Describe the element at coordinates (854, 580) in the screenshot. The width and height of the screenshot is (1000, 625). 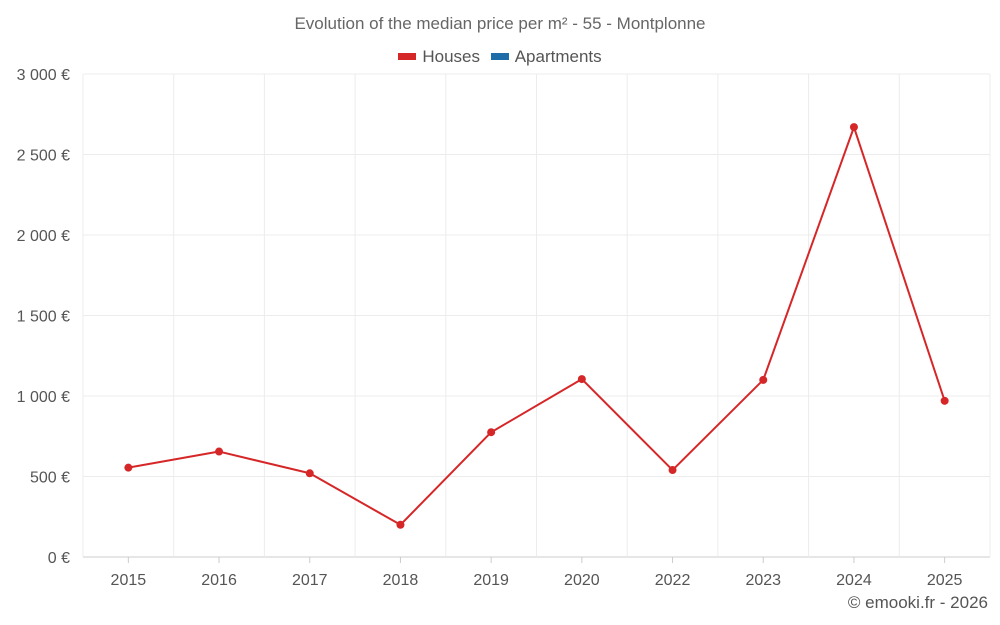
I see `x-tick-label: 2024` at that location.